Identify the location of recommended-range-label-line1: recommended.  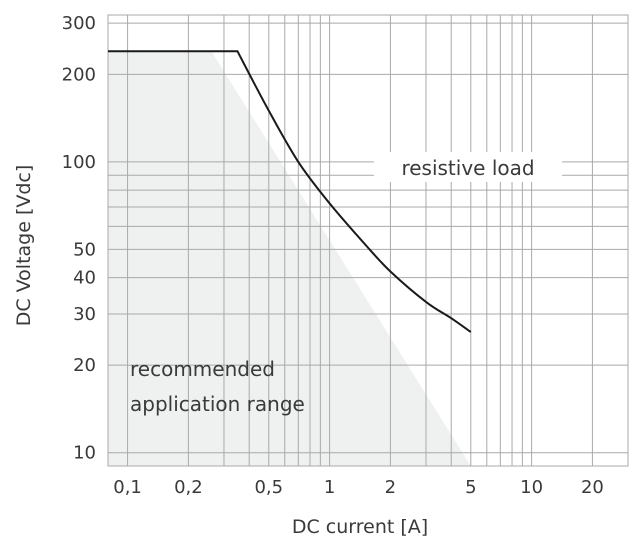
(202, 369).